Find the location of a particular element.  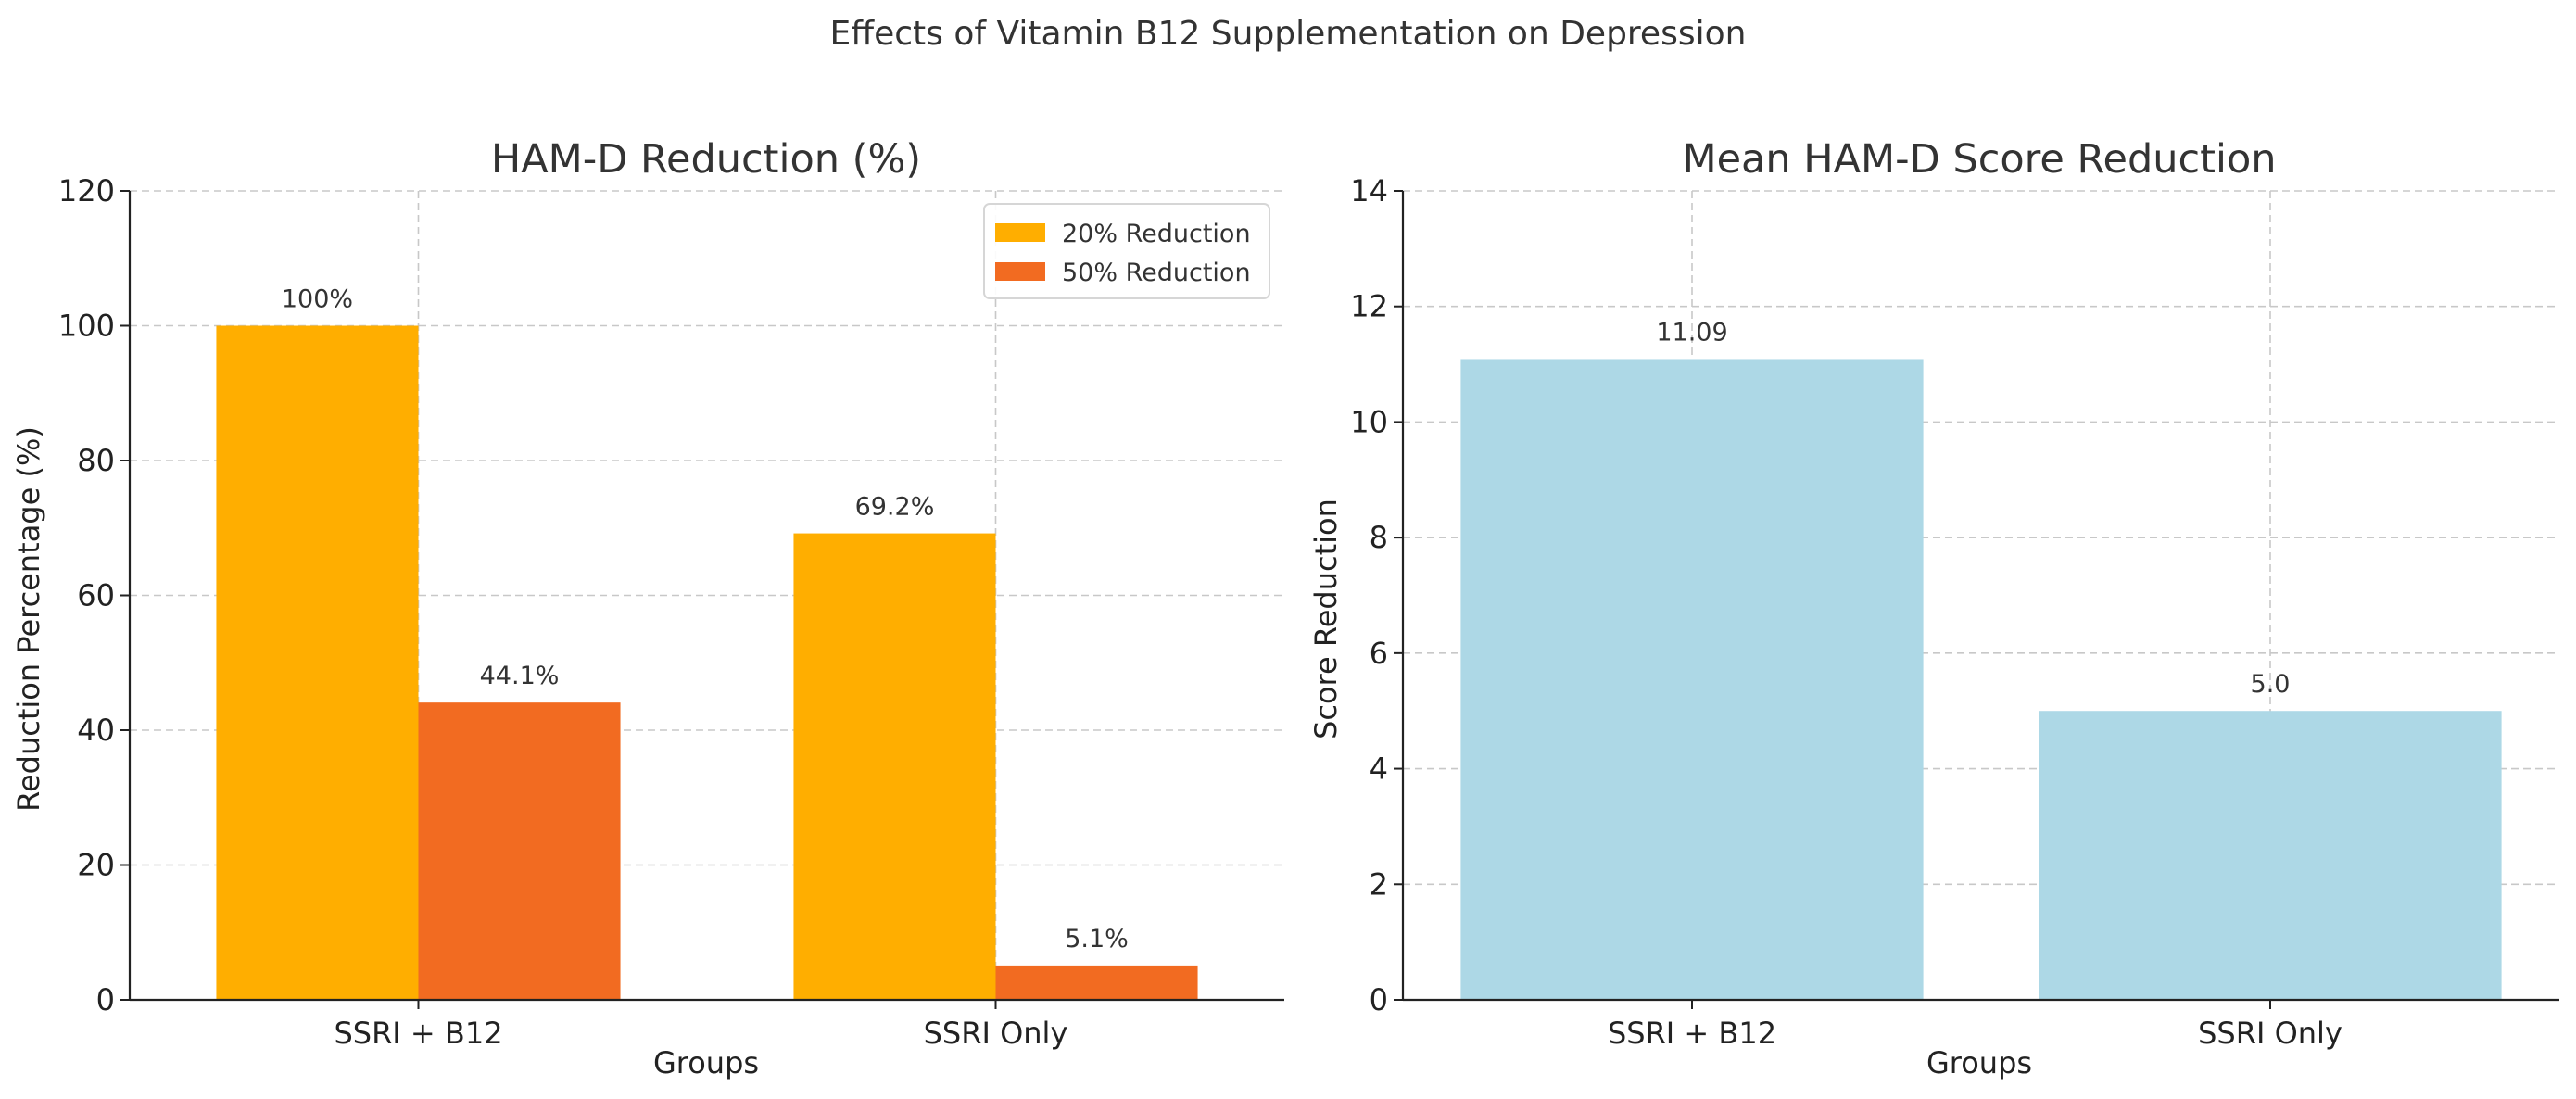

y-axis-label: Score Reduction is located at coordinates (1326, 619).